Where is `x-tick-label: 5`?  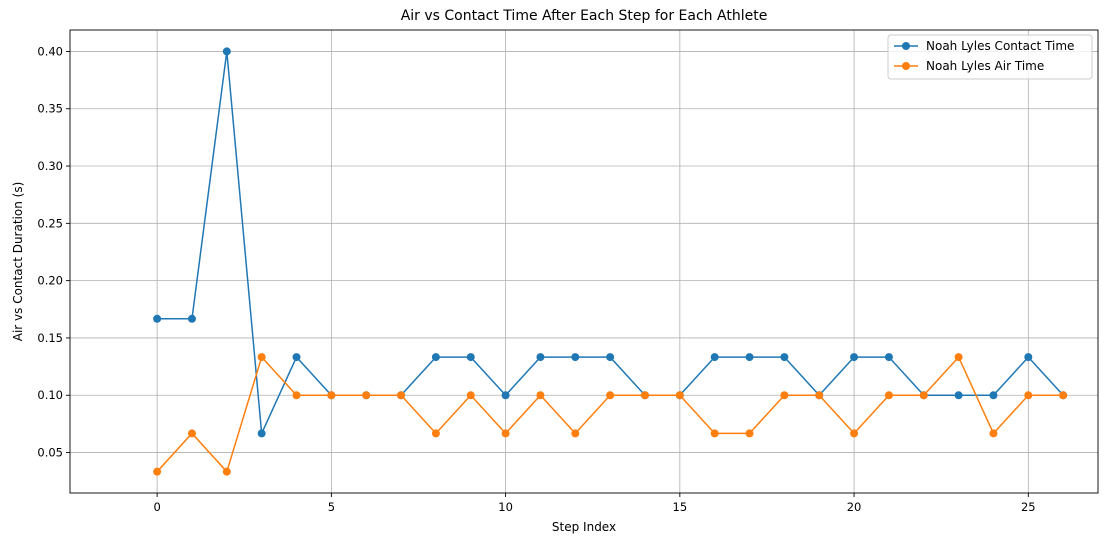
x-tick-label: 5 is located at coordinates (331, 507).